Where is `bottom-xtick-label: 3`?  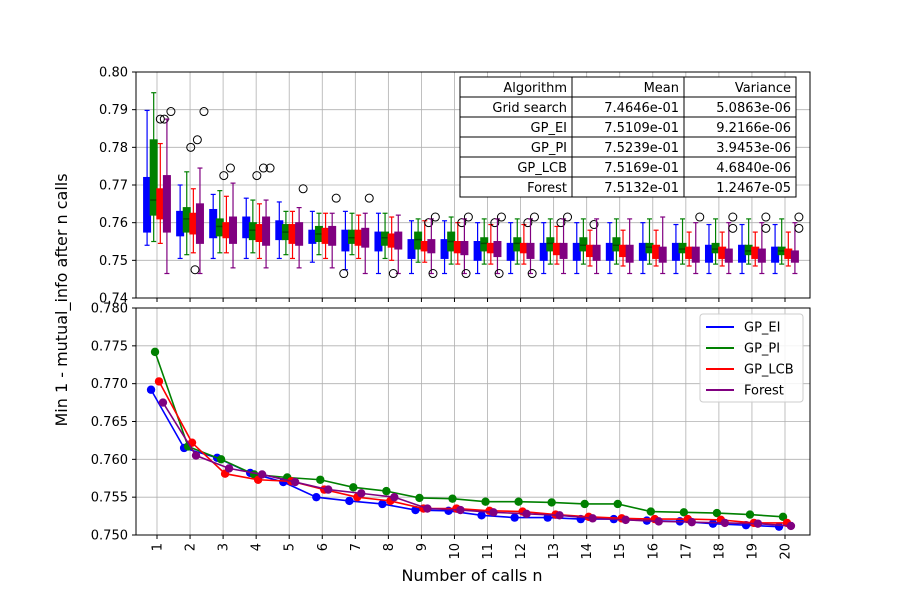
bottom-xtick-label: 3 is located at coordinates (224, 547).